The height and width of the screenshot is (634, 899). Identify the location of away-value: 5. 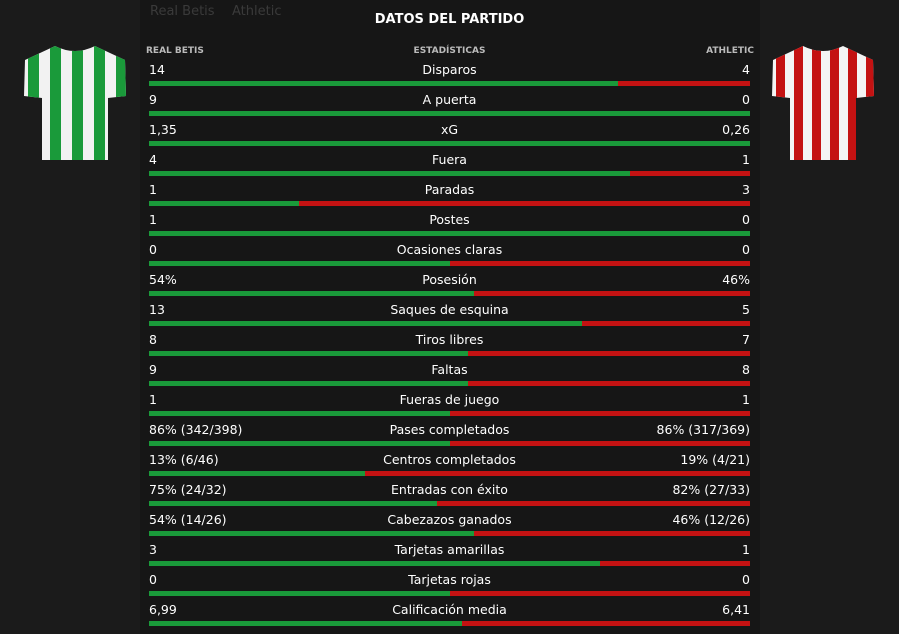
(746, 309).